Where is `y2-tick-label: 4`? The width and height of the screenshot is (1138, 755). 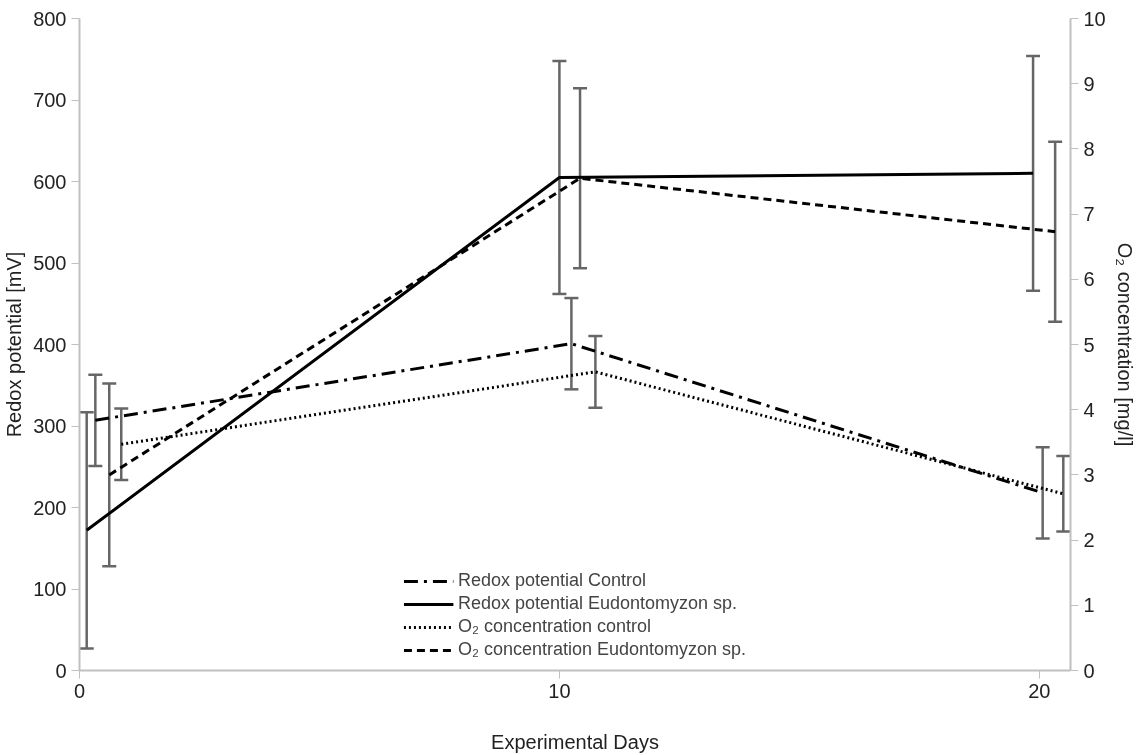
y2-tick-label: 4 is located at coordinates (1089, 409).